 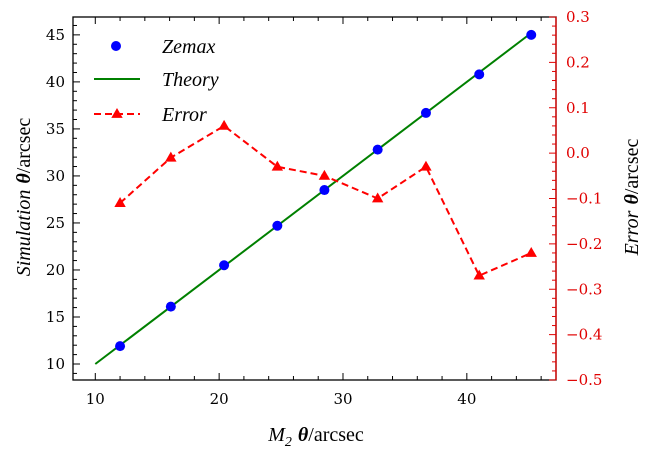 What do you see at coordinates (116, 46) in the screenshot?
I see `legend-zemax-marker` at bounding box center [116, 46].